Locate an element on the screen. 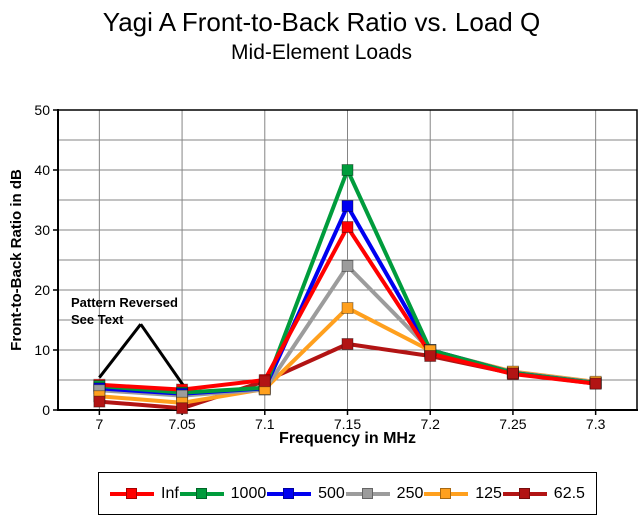 This screenshot has width=643, height=521. legend-item-250: 250 is located at coordinates (384, 493).